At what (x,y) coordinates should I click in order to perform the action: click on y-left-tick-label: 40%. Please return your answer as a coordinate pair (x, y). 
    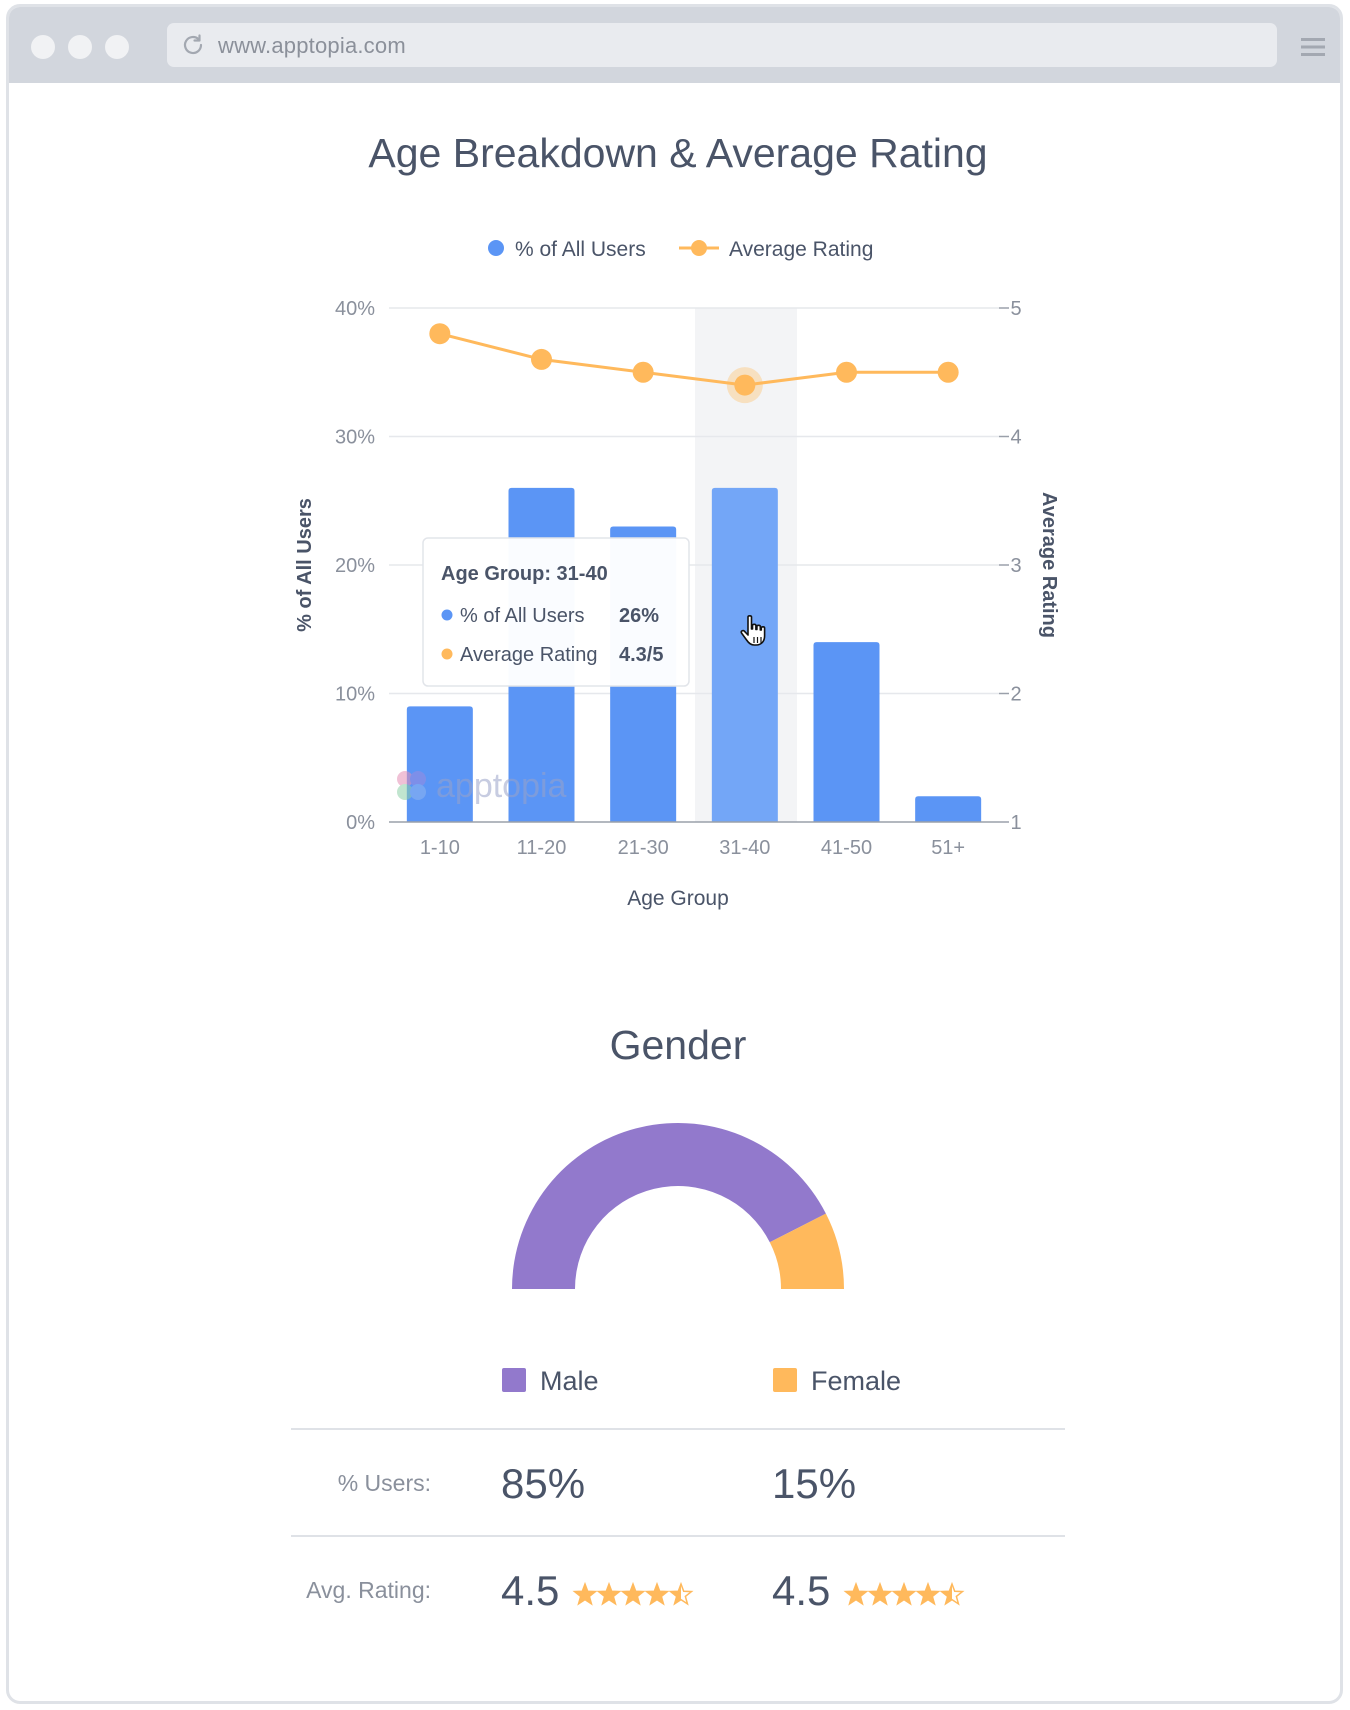
    Looking at the image, I should click on (355, 309).